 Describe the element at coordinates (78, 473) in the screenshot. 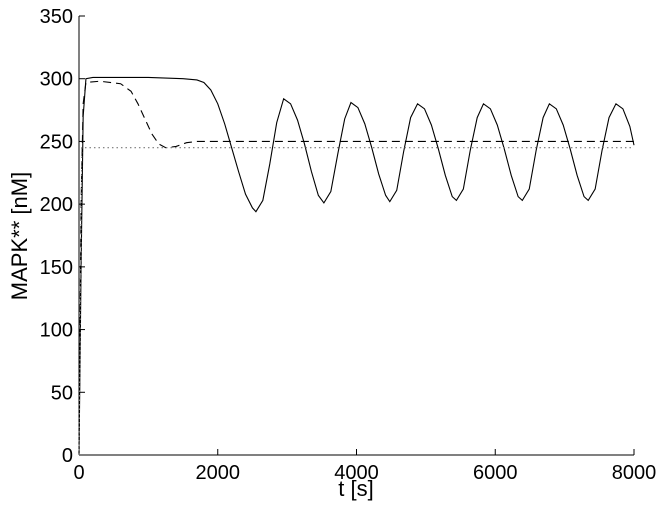

I see `x-tick-label: 0` at that location.